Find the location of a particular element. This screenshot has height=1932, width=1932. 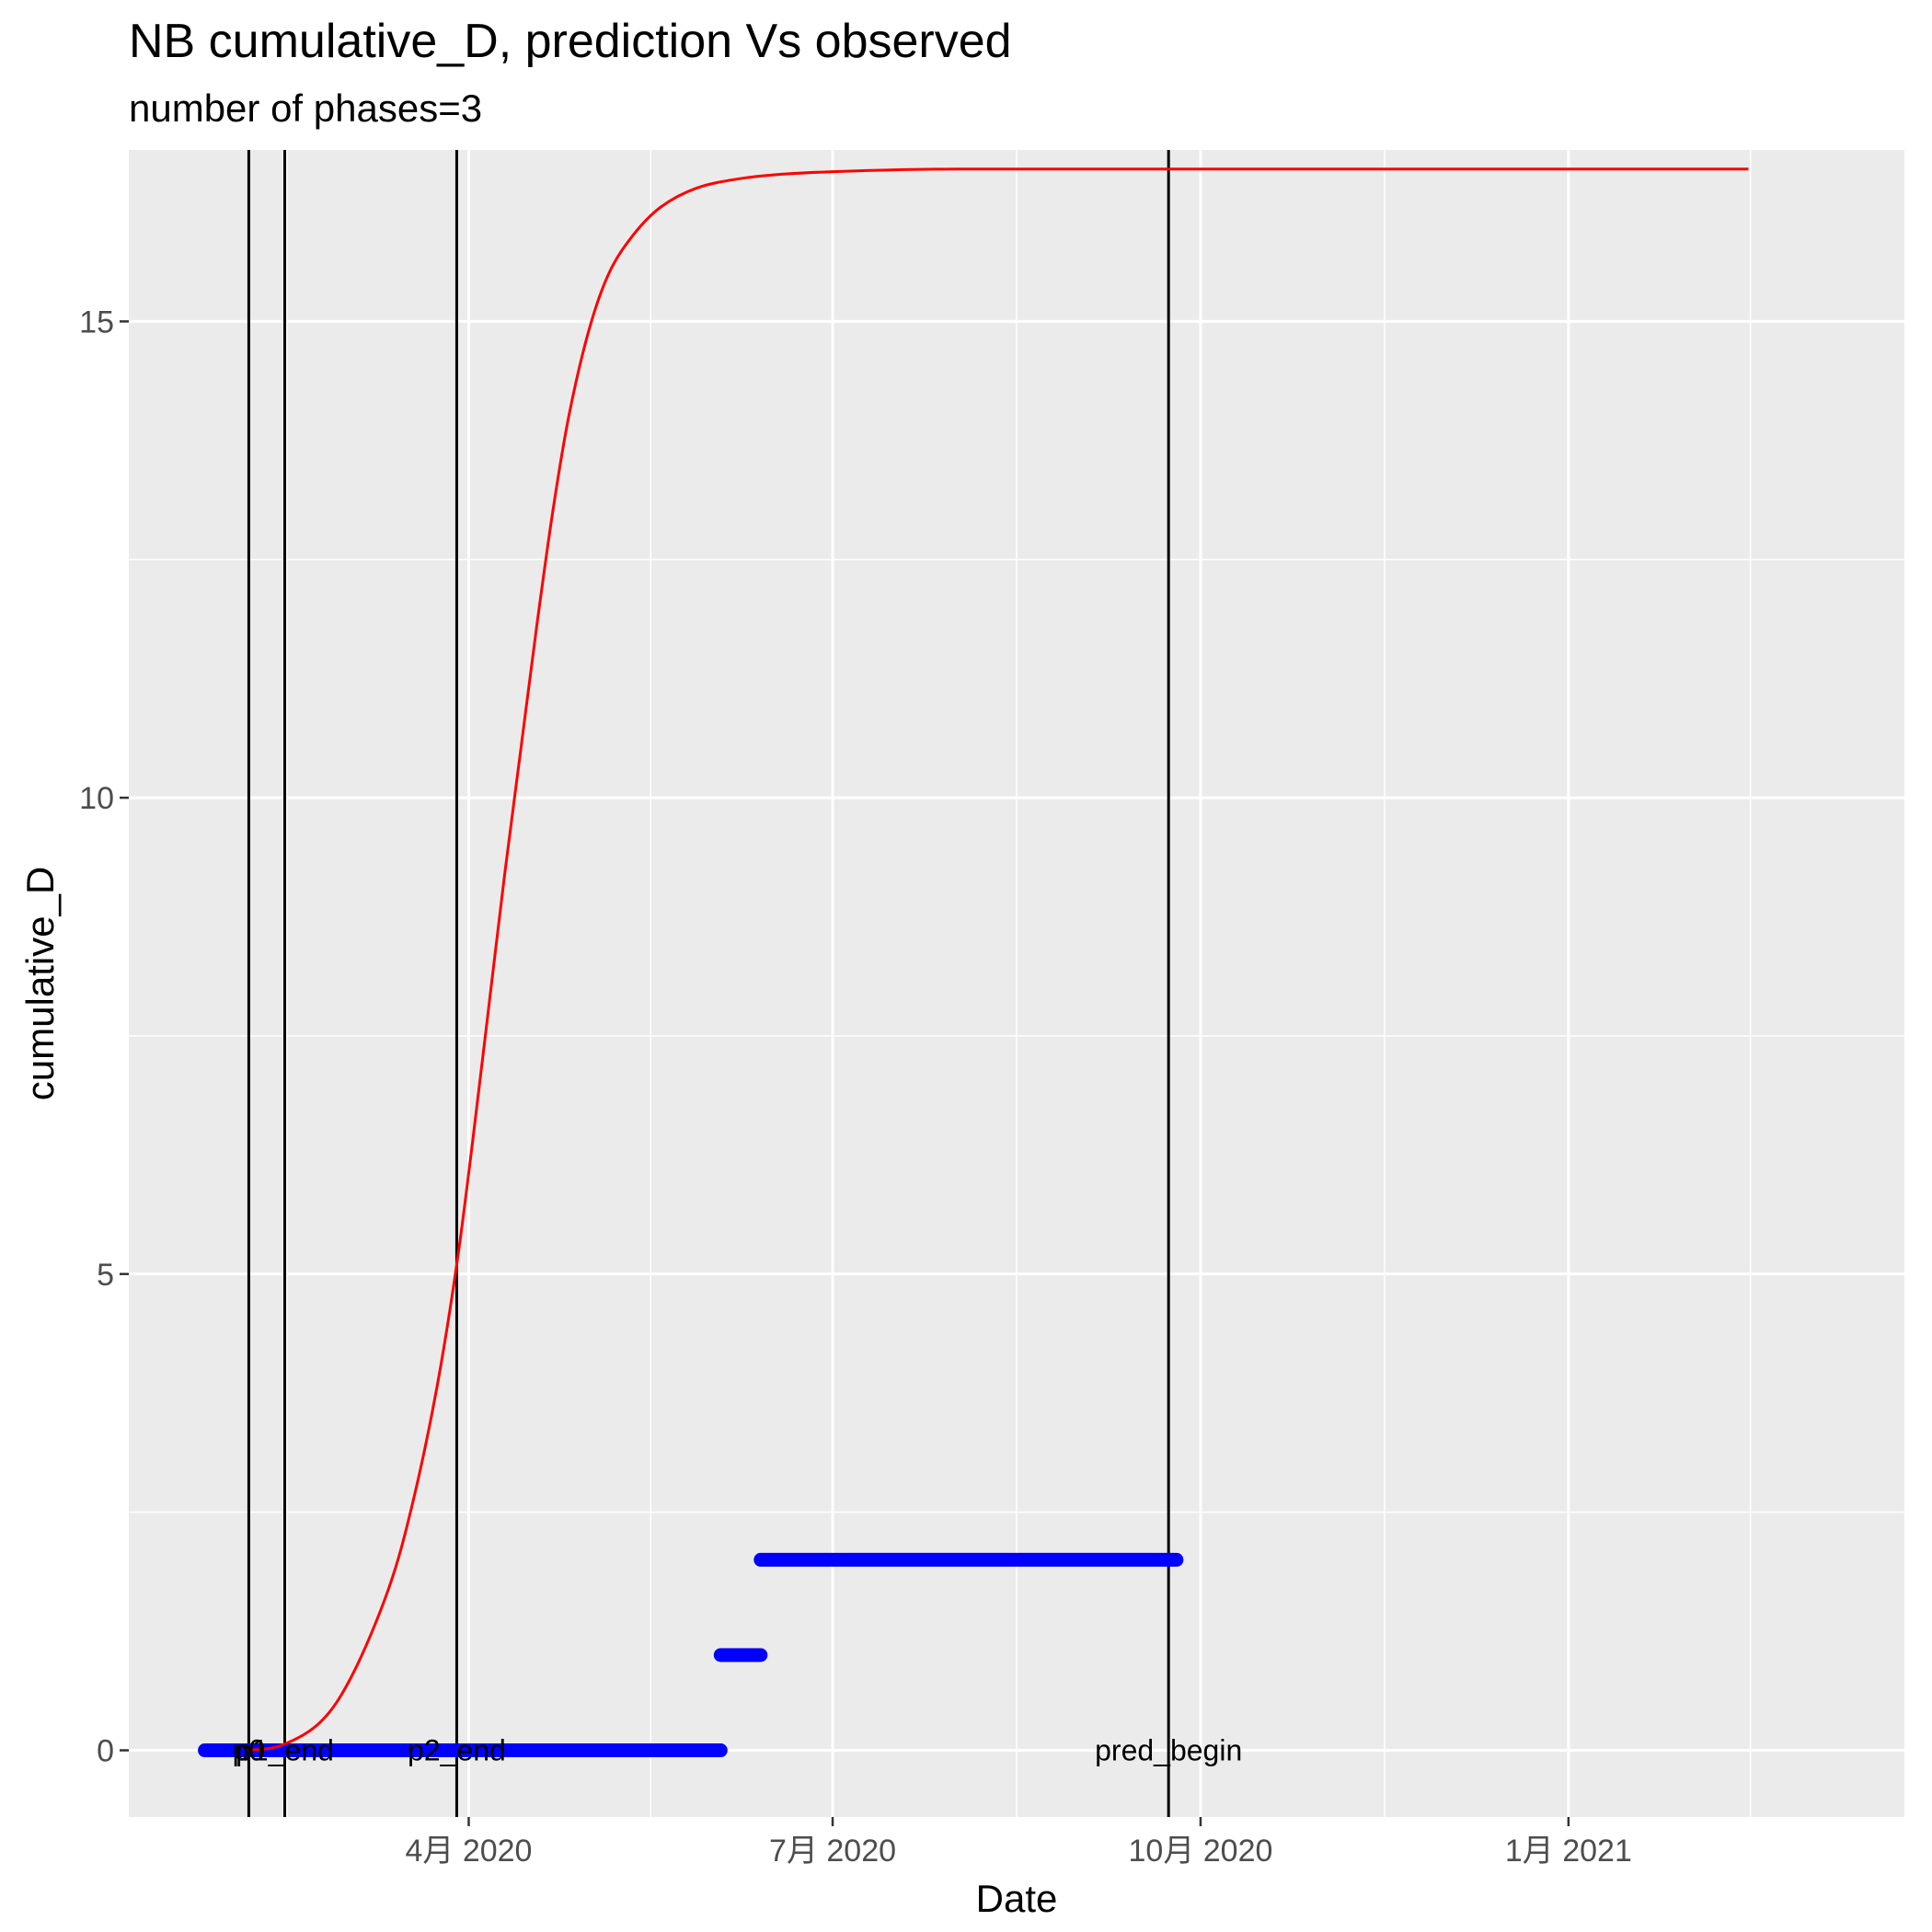

y-tick-label: 0 is located at coordinates (105, 1751).